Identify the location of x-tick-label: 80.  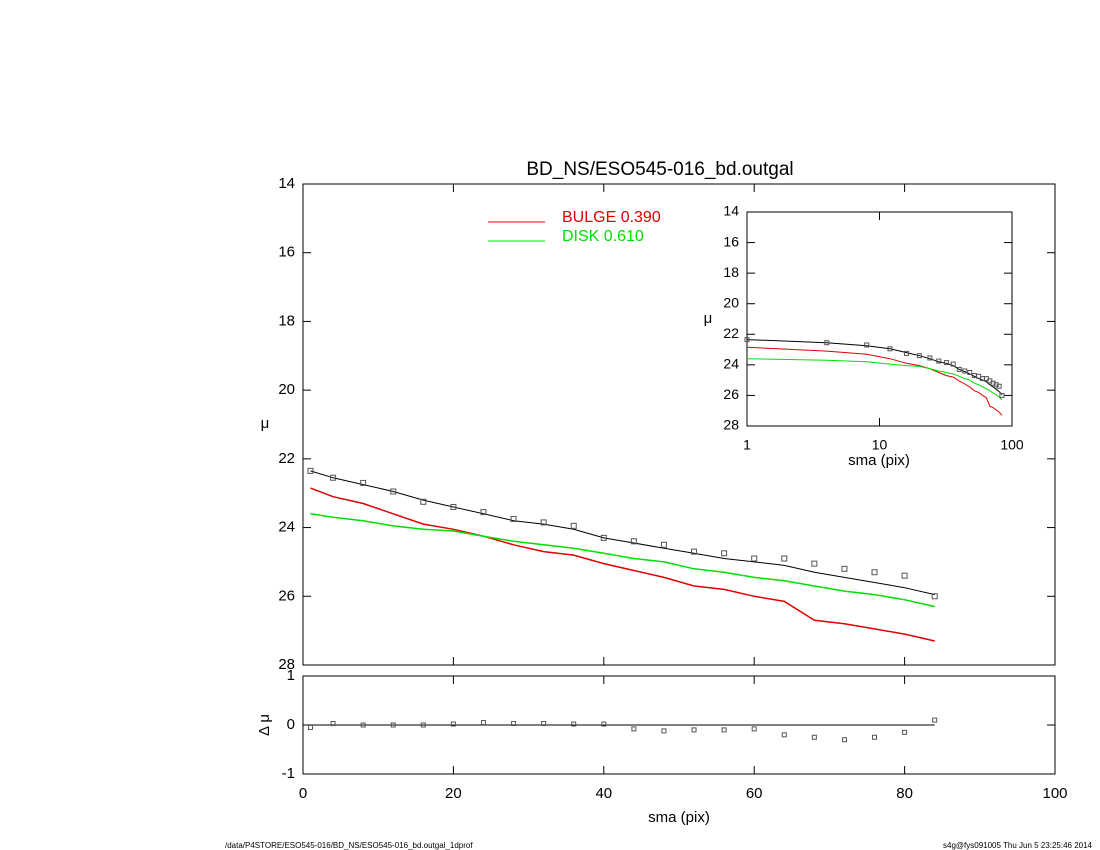
(904, 793).